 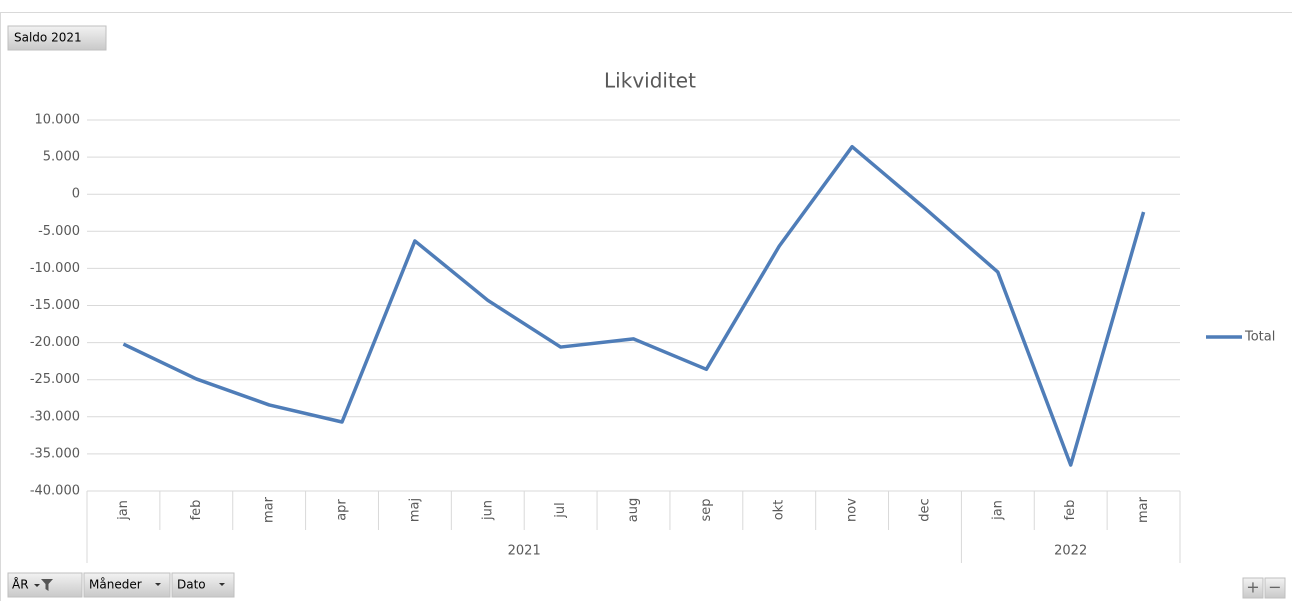 I want to click on y-tick-label: 0, so click(x=76, y=194).